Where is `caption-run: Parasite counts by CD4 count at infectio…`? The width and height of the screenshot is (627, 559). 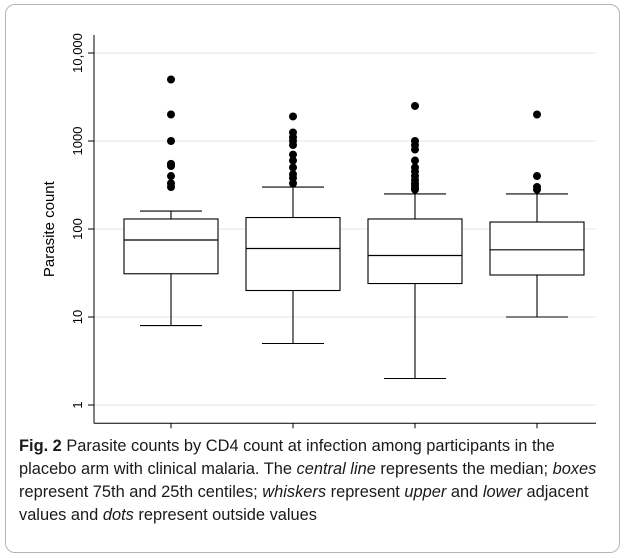
caption-run: Parasite counts by CD4 count at infectio… is located at coordinates (287, 457).